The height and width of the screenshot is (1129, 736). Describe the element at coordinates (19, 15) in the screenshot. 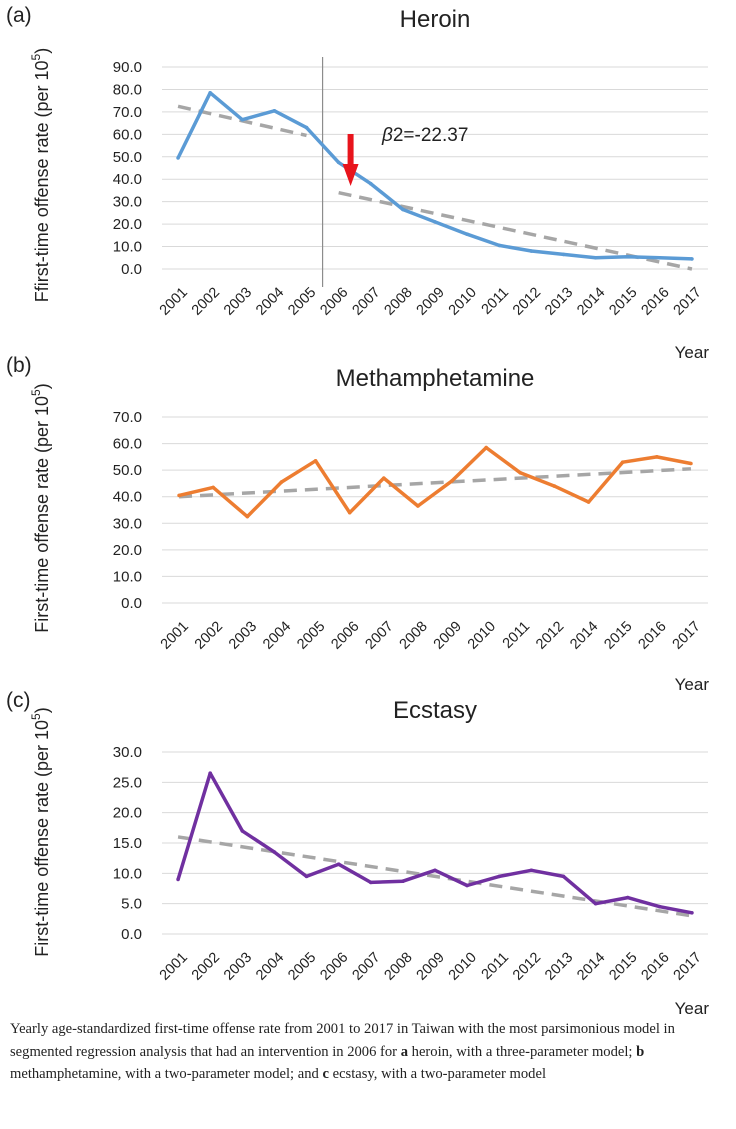

I see `panel-label: (a)` at that location.